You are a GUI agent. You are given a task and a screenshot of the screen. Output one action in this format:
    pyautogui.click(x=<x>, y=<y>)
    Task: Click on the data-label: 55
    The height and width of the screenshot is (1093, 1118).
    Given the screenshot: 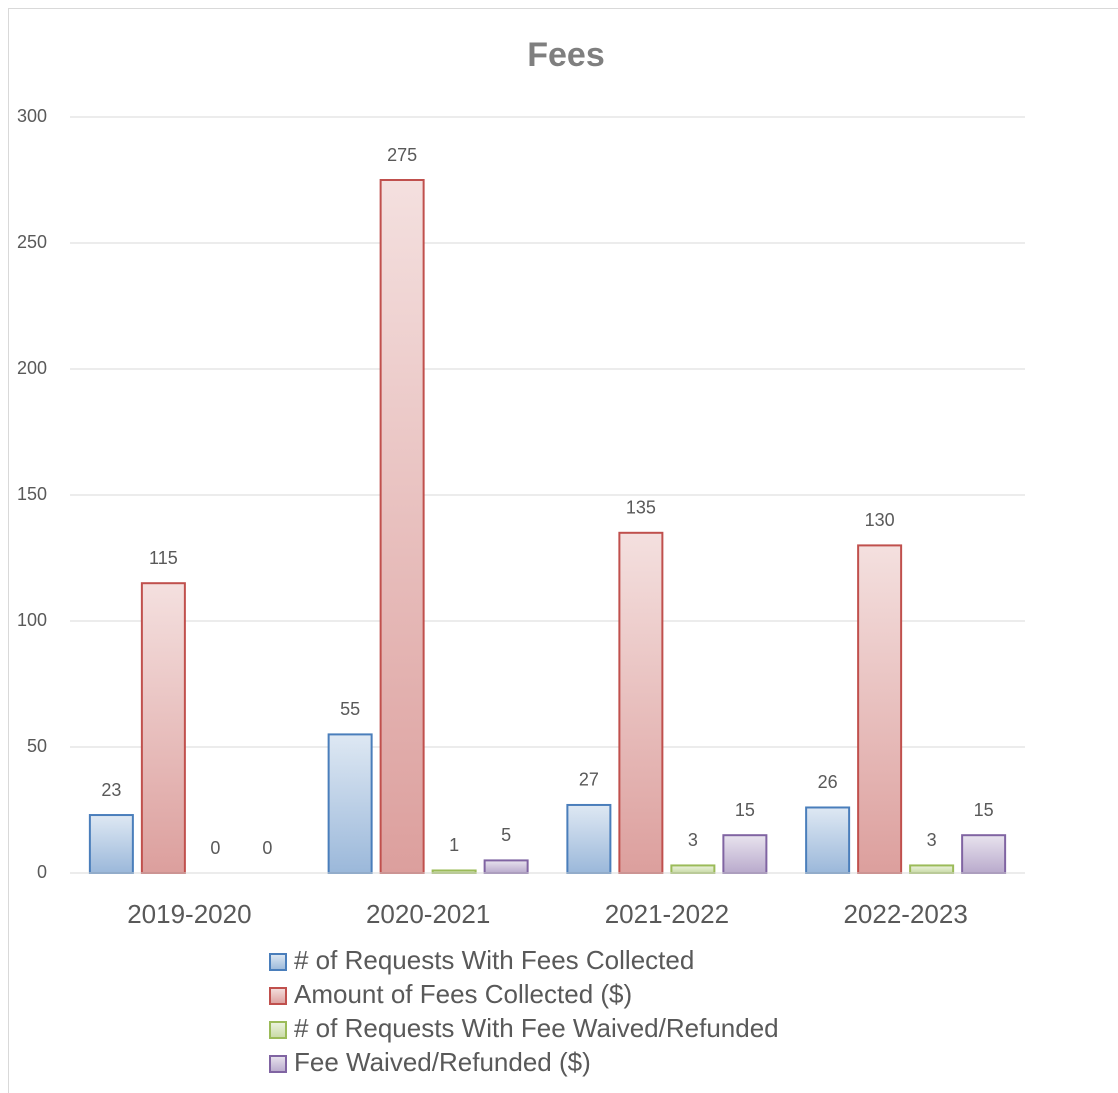 What is the action you would take?
    pyautogui.click(x=350, y=709)
    